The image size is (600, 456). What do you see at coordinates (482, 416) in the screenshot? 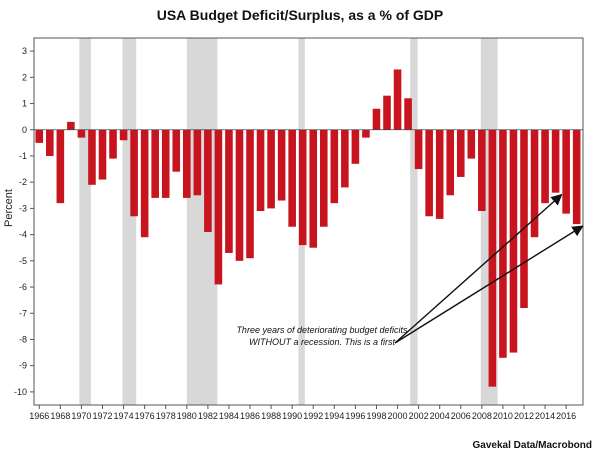
I see `x-tick-label: 2008` at bounding box center [482, 416].